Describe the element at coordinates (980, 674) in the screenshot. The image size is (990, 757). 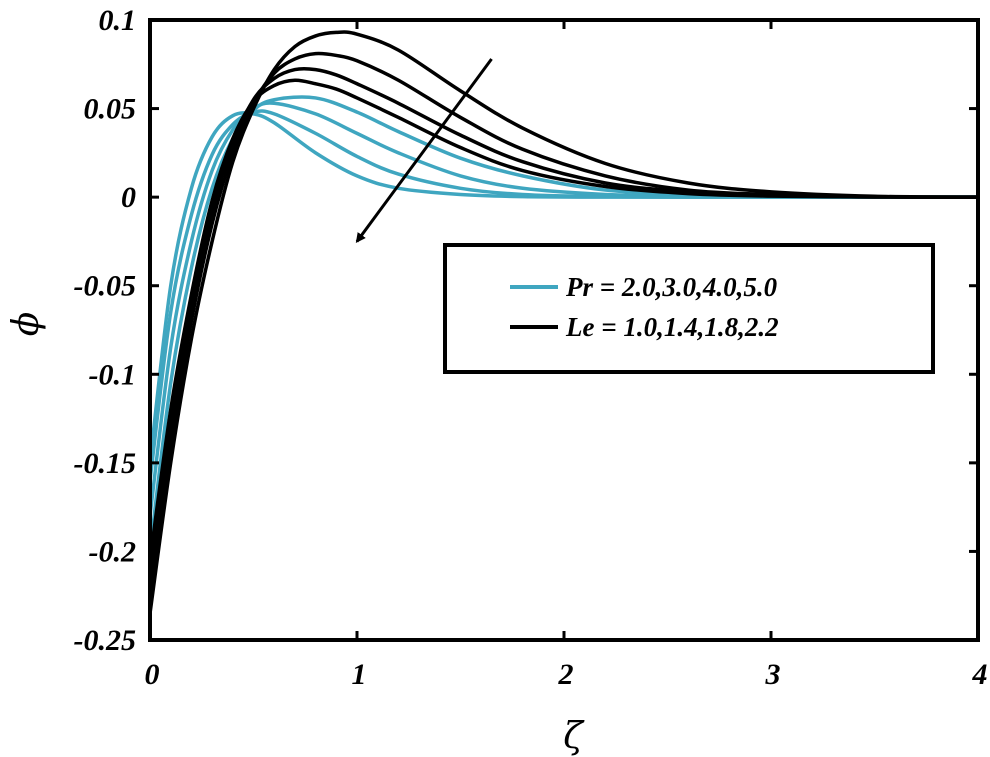
I see `x-tick-label: 4` at that location.